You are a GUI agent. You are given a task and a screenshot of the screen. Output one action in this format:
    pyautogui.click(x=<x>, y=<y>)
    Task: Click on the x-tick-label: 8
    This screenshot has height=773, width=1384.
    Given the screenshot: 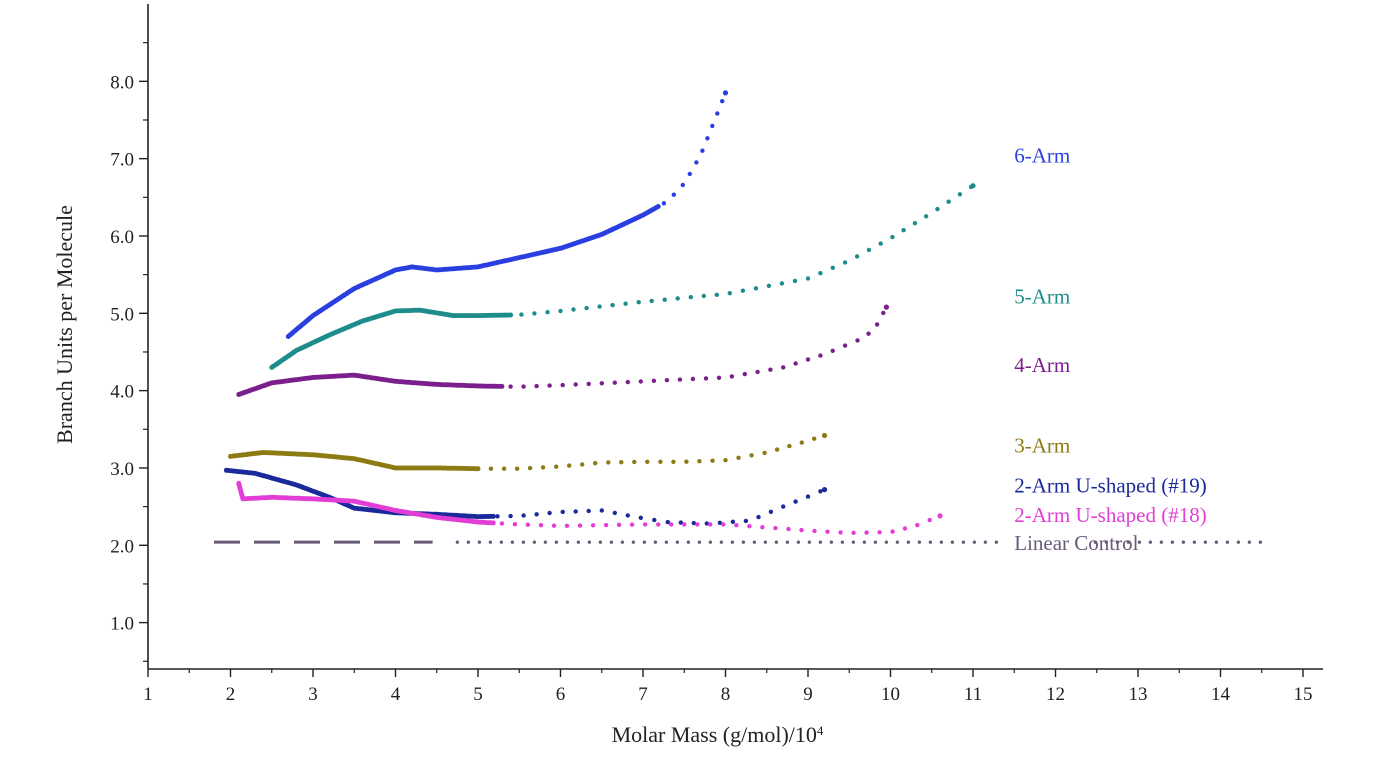 What is the action you would take?
    pyautogui.click(x=726, y=694)
    